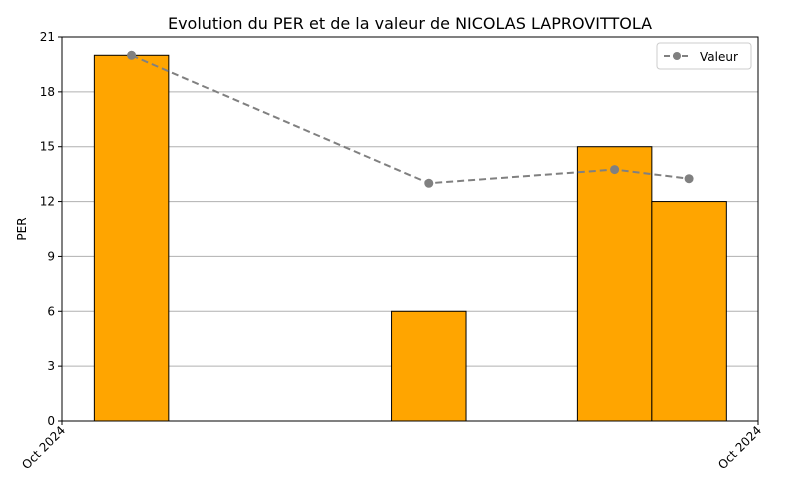 This screenshot has width=800, height=500. I want to click on y-tick-label-3: 9, so click(51, 256).